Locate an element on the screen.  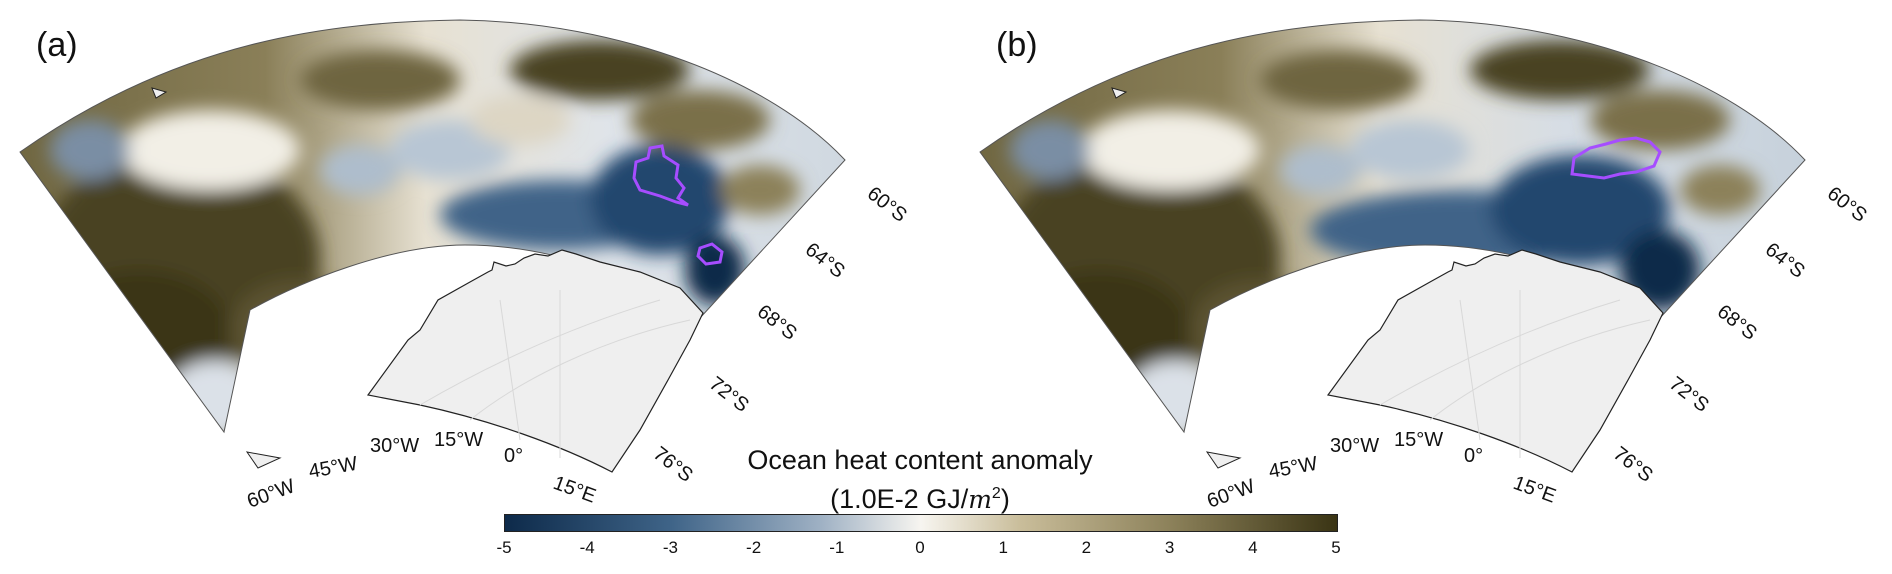
panel-label: (a) is located at coordinates (57, 45).